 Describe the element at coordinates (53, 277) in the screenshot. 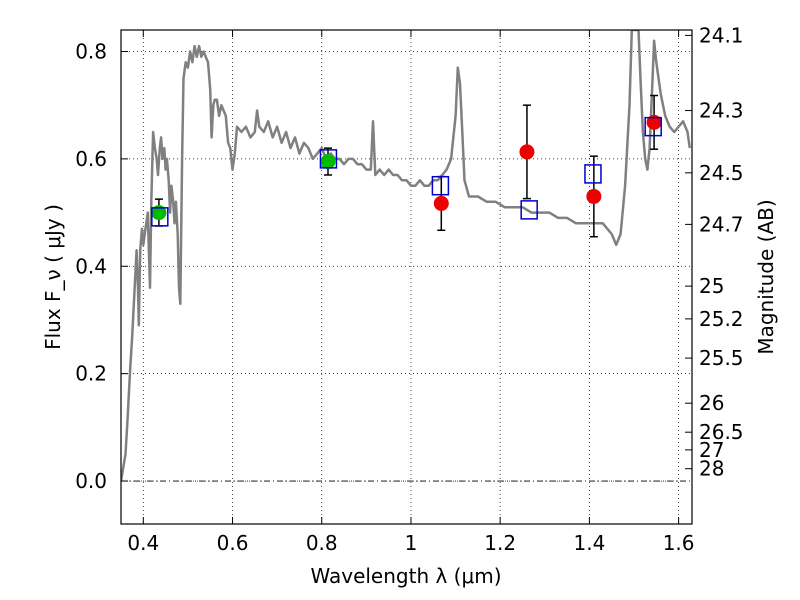

I see `y-axis-label: Flux F_ν ( μJy )` at that location.